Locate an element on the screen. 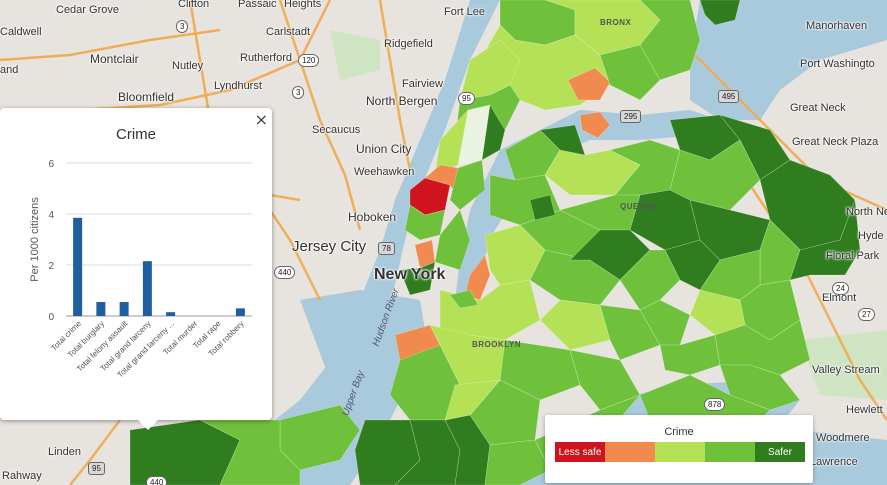  region-manhattan-downtown is located at coordinates (417, 278).